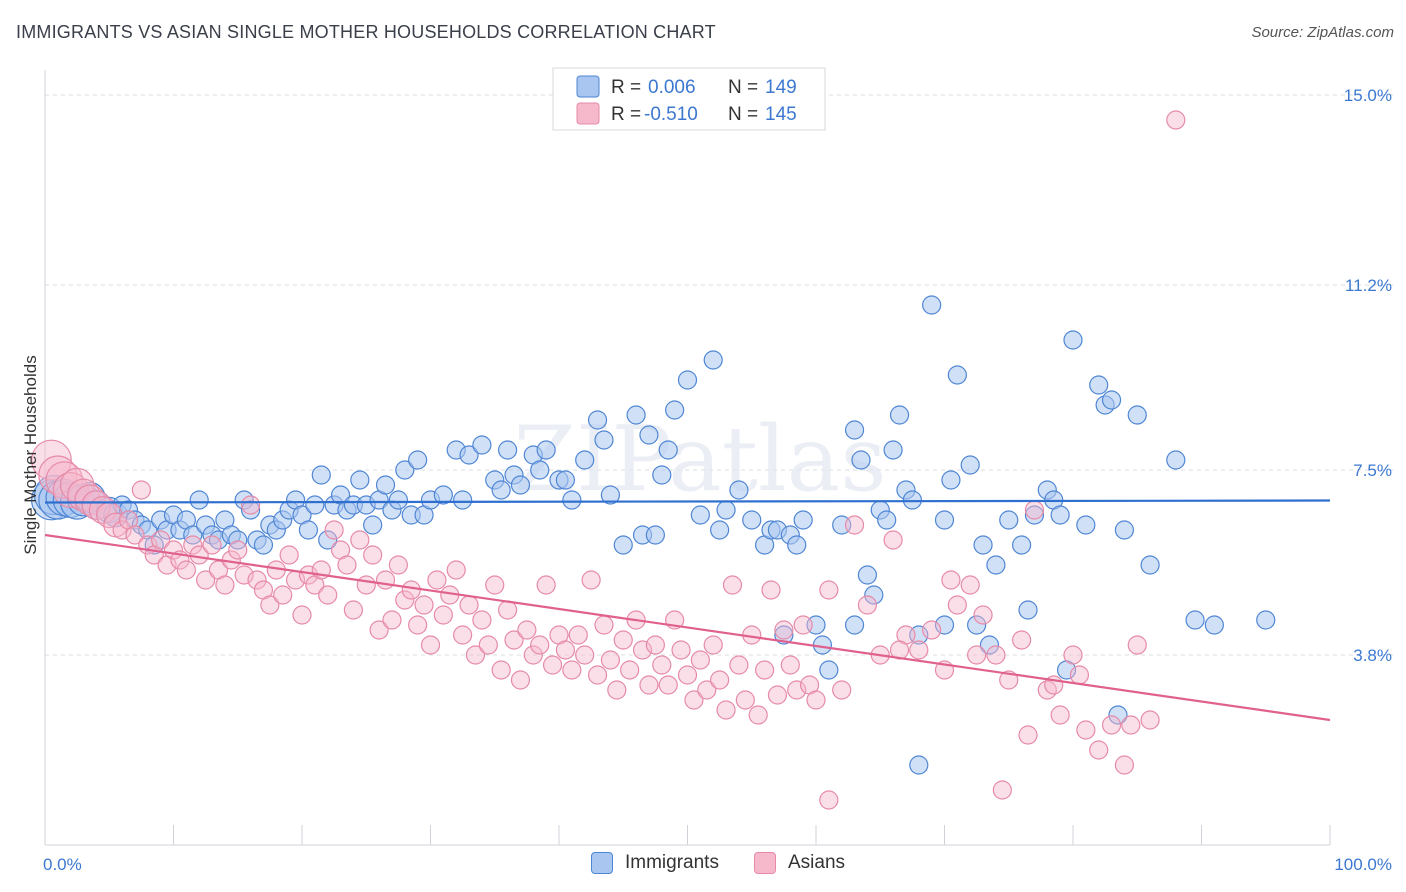 Image resolution: width=1406 pixels, height=892 pixels. What do you see at coordinates (672, 87) in the screenshot?
I see `legend-r-value: 0.006` at bounding box center [672, 87].